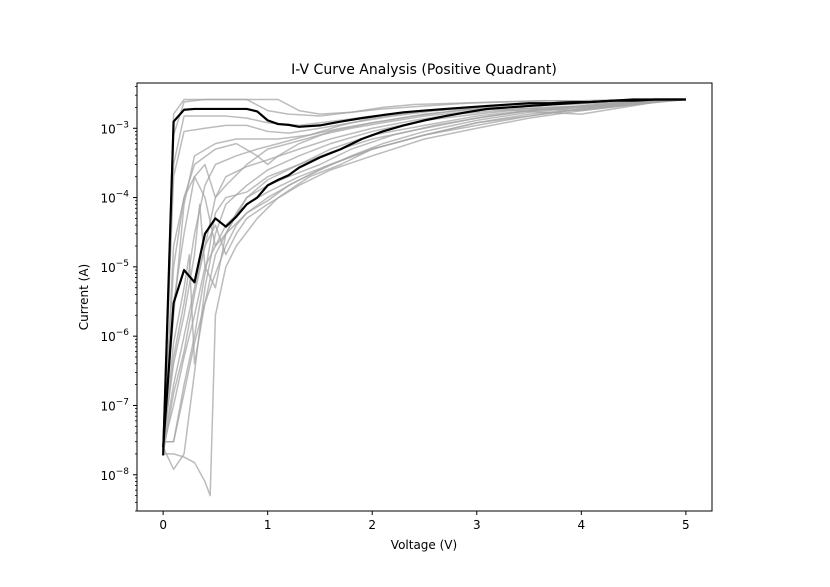  What do you see at coordinates (114, 267) in the screenshot?
I see `y-tick-label: 10⁻⁵` at bounding box center [114, 267].